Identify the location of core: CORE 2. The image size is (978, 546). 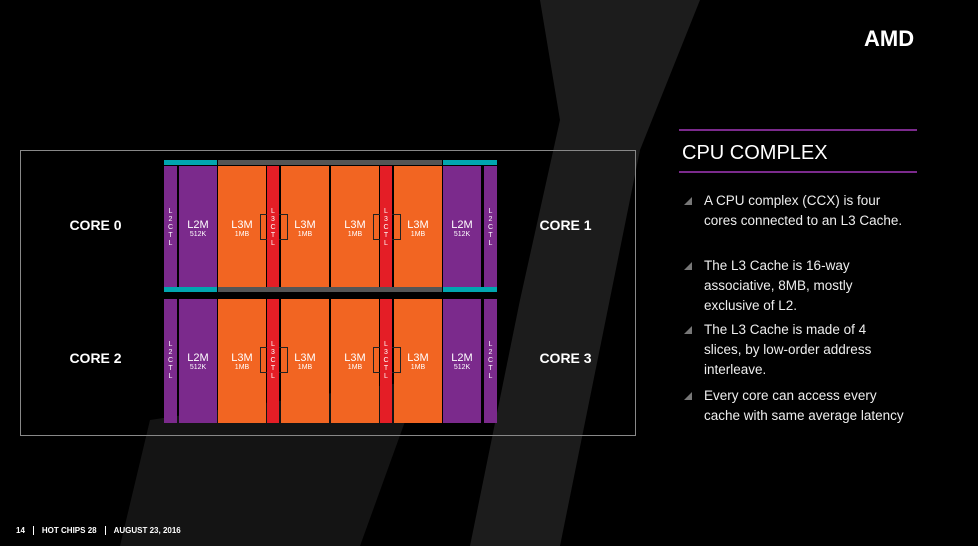
(95, 358).